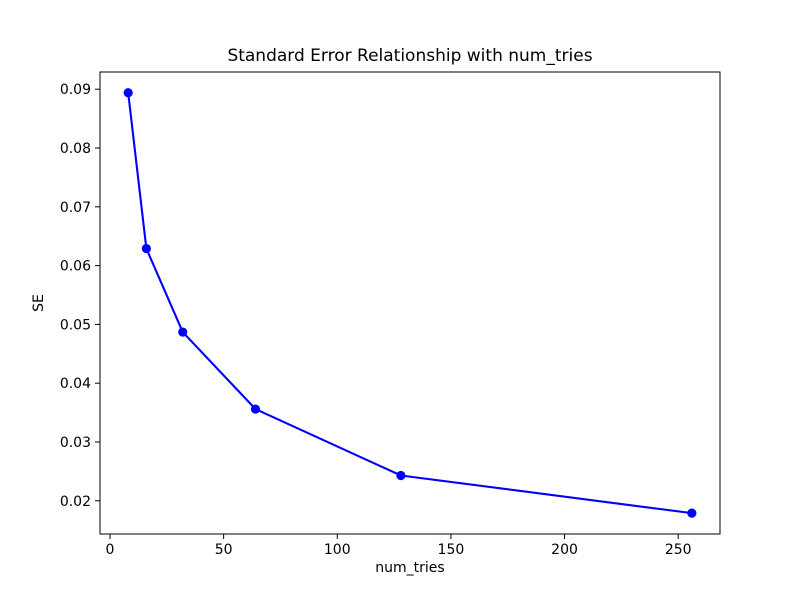 Image resolution: width=800 pixels, height=600 pixels. I want to click on y-tick-label: 0.09, so click(75, 90).